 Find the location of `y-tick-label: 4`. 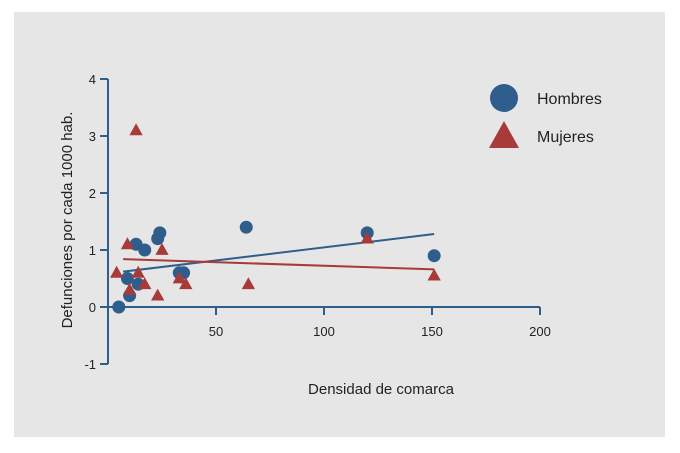

y-tick-label: 4 is located at coordinates (92, 79).